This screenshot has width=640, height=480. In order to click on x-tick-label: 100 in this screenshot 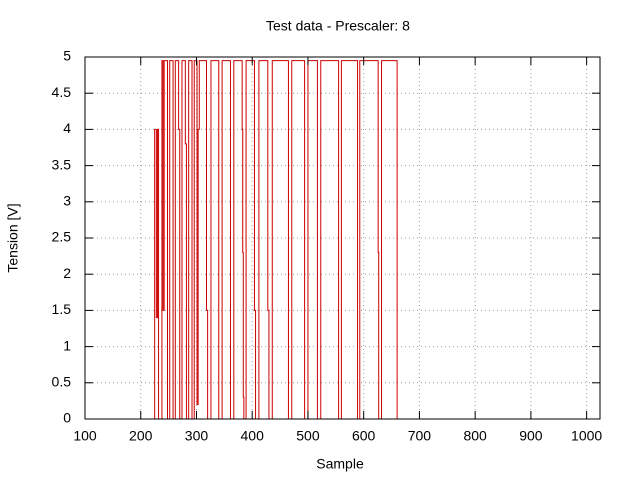, I will do `click(85, 436)`.